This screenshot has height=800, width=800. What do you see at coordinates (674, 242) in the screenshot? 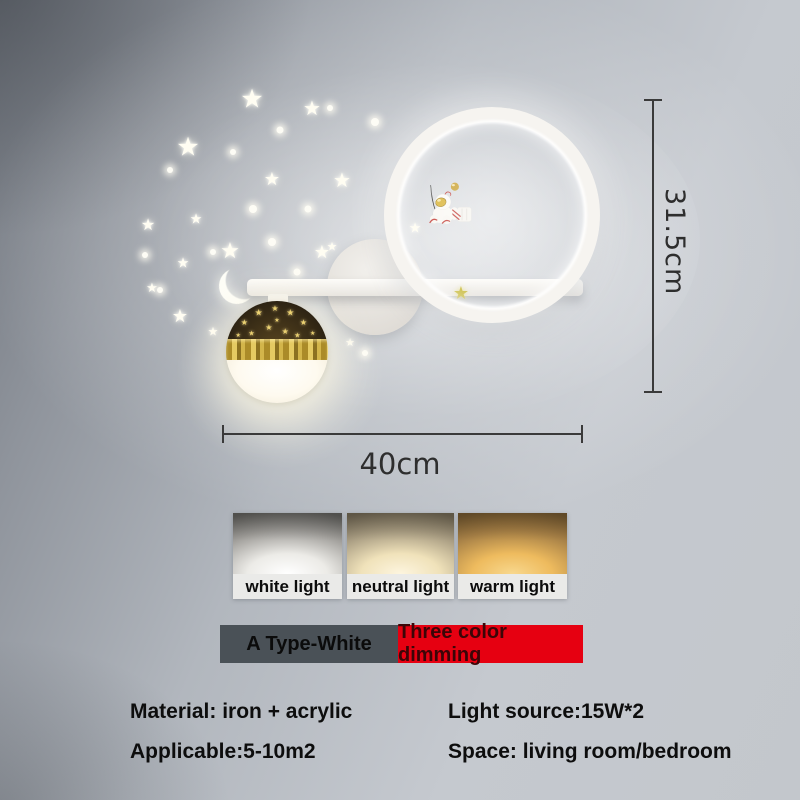
I see `height-dimension-label: 31.5cm` at bounding box center [674, 242].